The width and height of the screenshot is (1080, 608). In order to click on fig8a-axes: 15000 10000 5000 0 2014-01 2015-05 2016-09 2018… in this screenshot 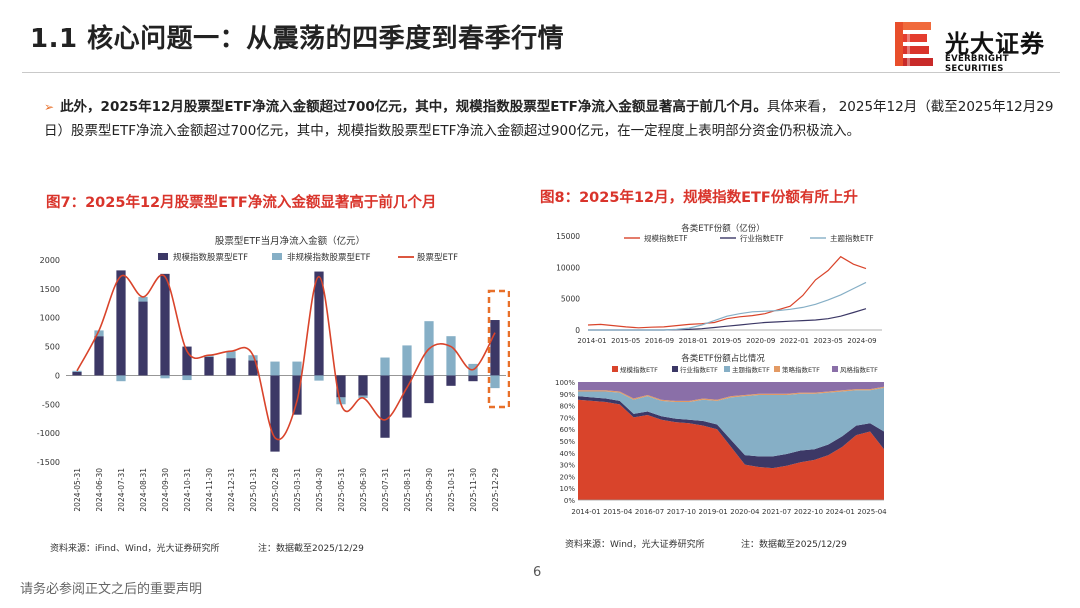, I will do `click(719, 288)`.